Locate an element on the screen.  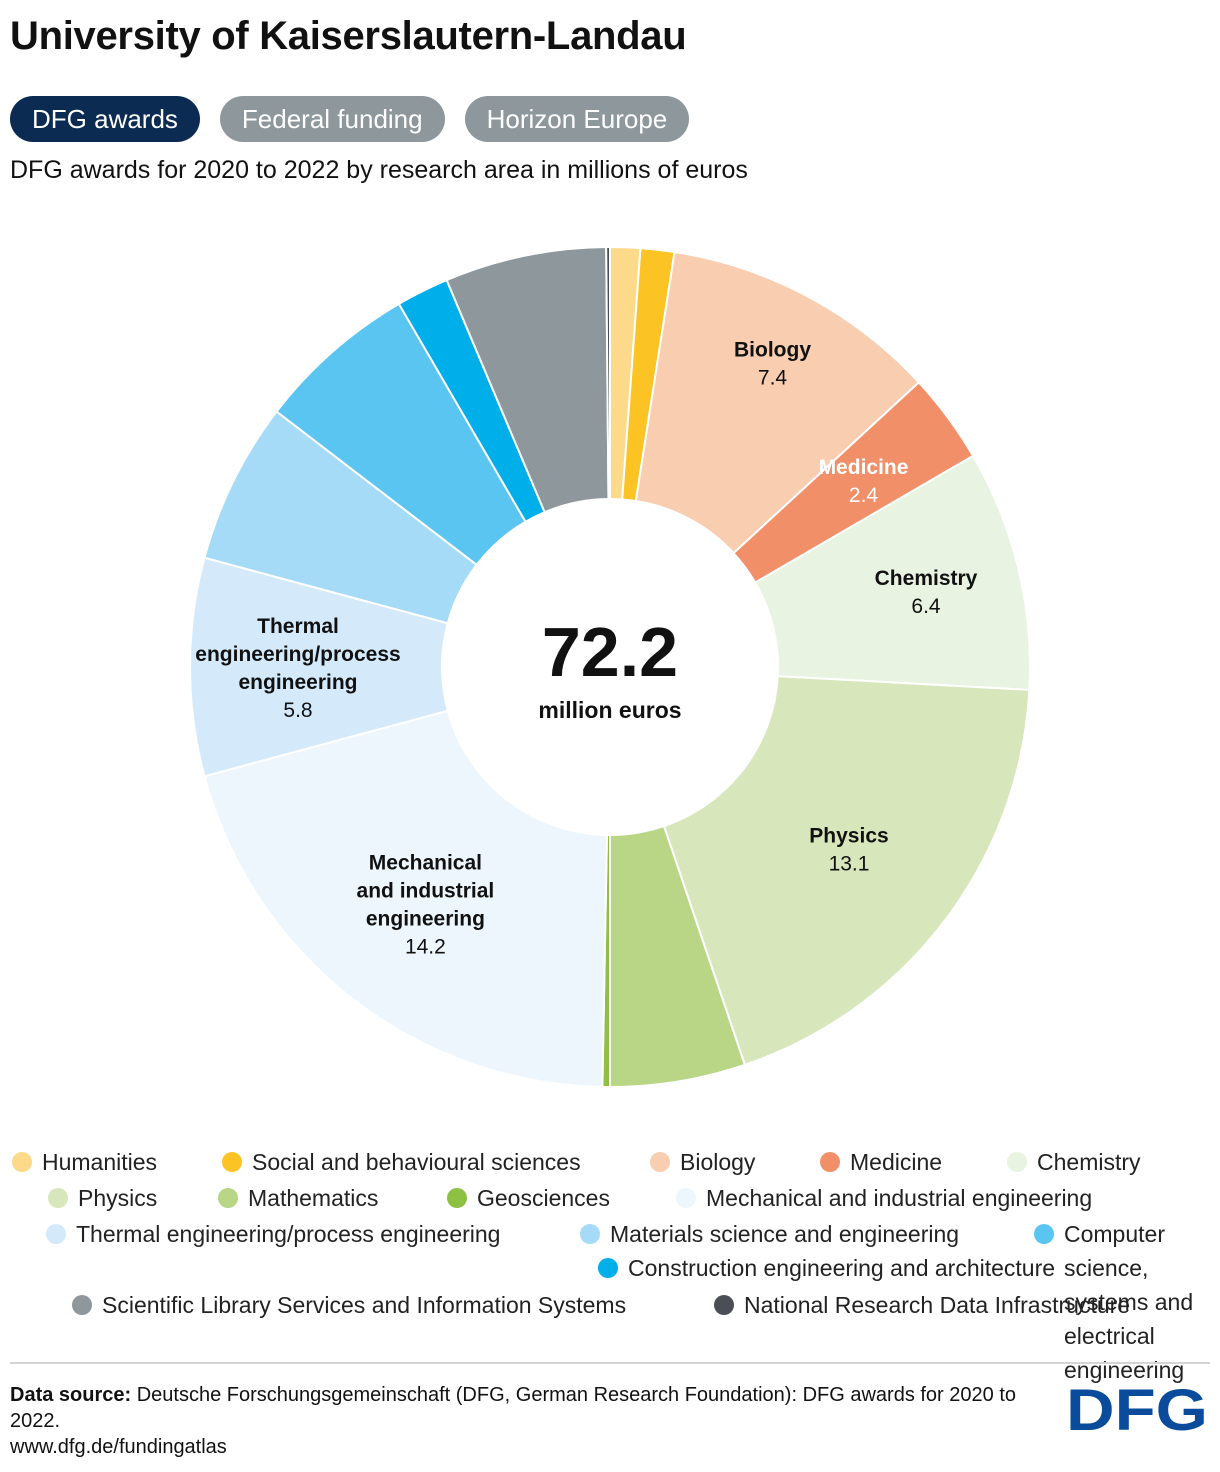
legend-item-biology: Biology is located at coordinates (702, 1162).